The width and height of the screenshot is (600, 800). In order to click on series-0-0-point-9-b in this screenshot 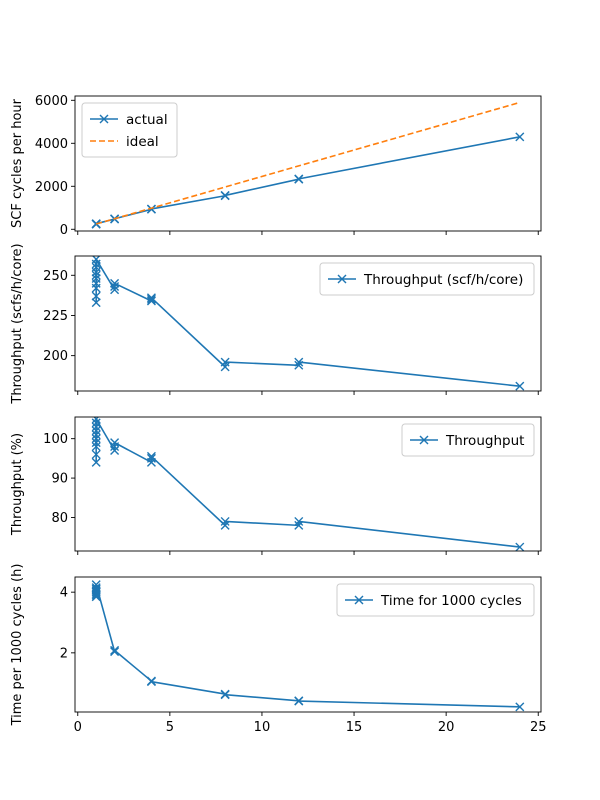, I will do `click(225, 195)`.